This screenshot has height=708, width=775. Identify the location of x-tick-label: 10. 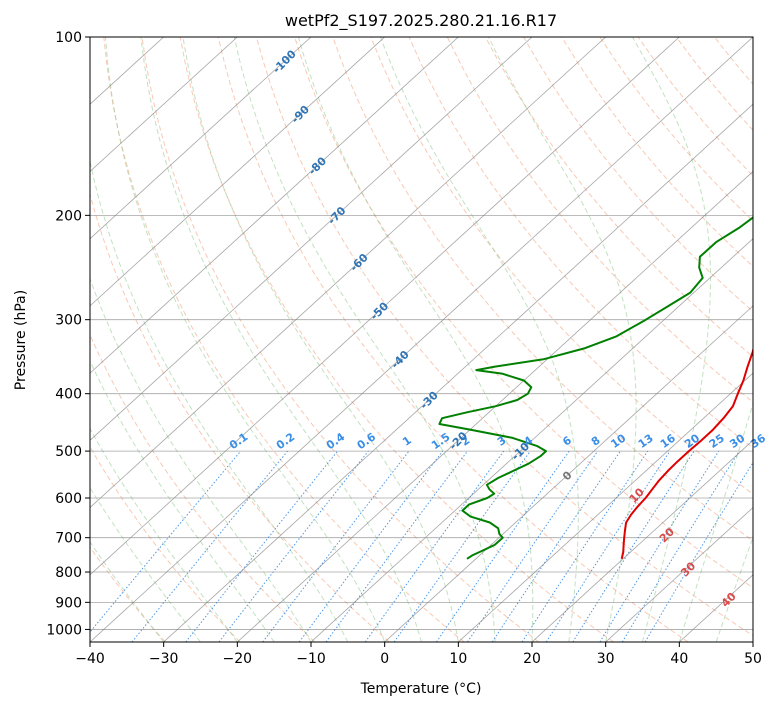
(458, 659).